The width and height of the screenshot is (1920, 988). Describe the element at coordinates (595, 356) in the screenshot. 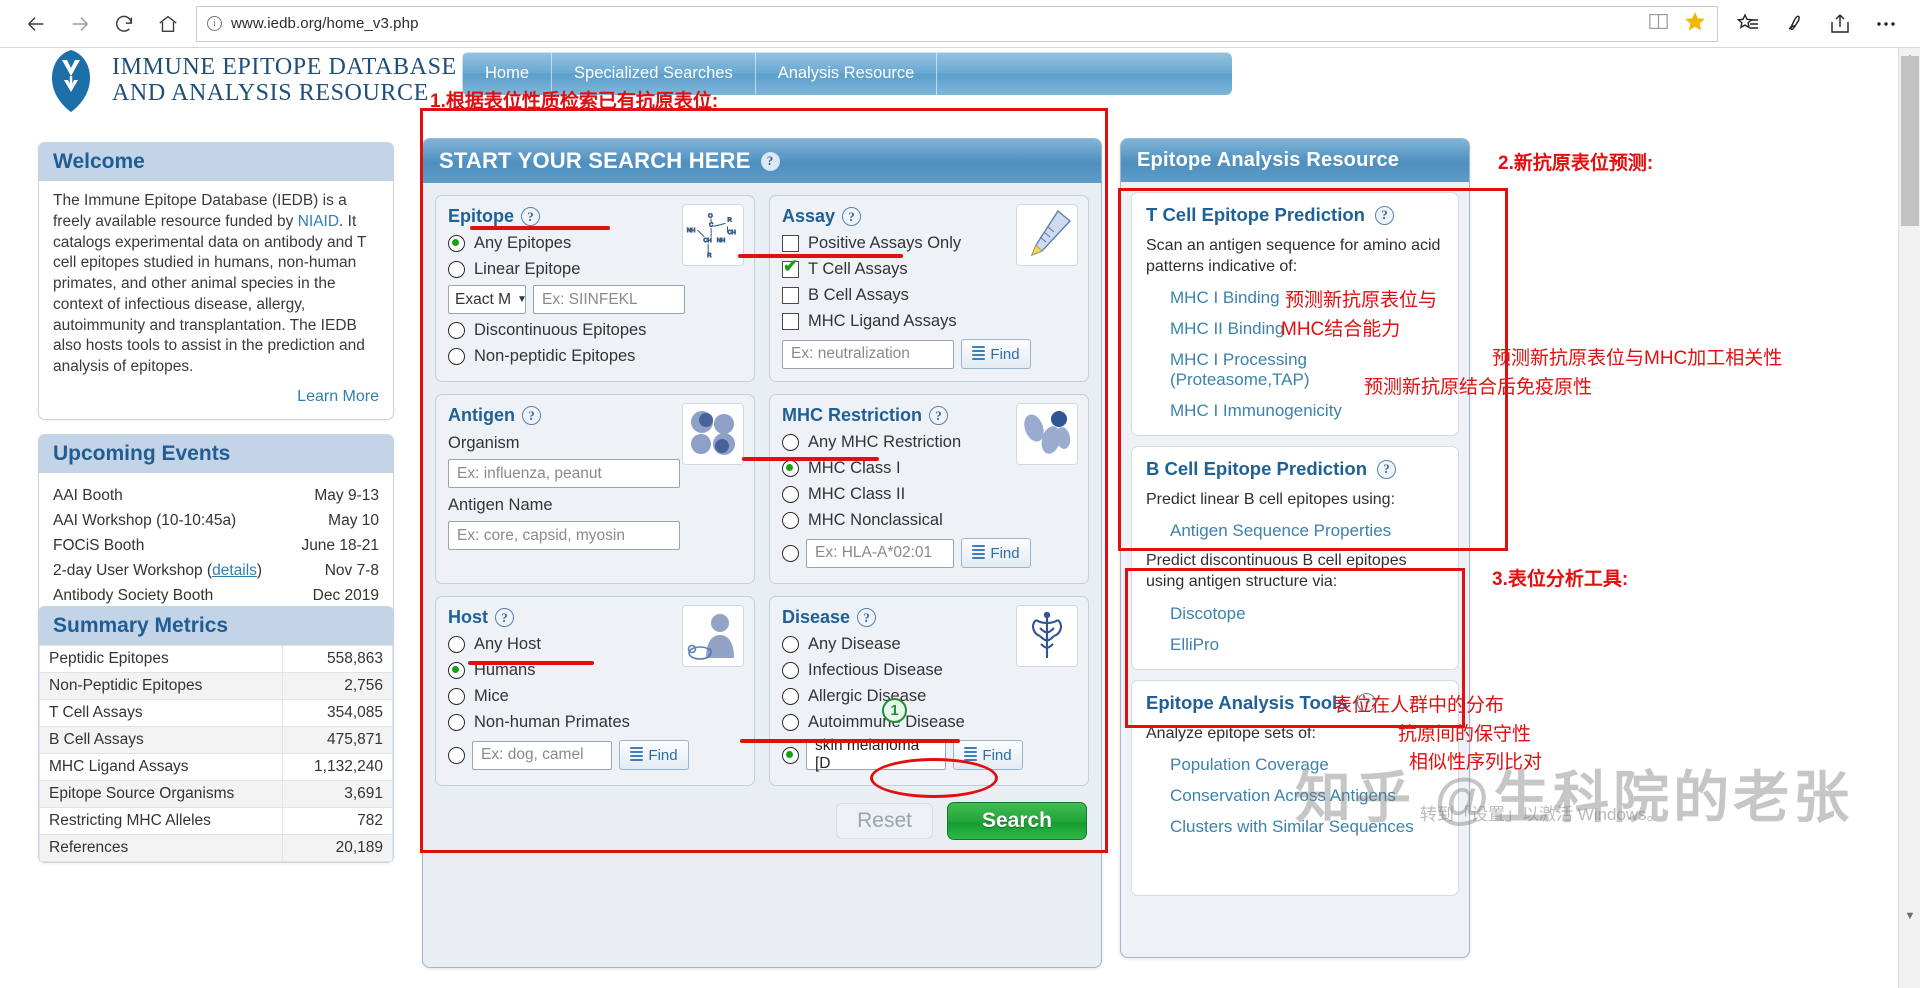

I see `radio-non-peptidic-epitopes: Non-peptidic Epitopes` at that location.